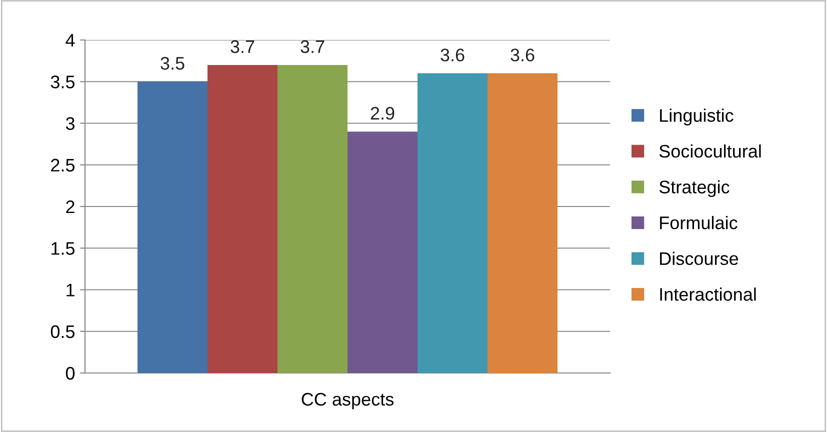  Describe the element at coordinates (699, 223) in the screenshot. I see `legend-label: Formulaic` at that location.